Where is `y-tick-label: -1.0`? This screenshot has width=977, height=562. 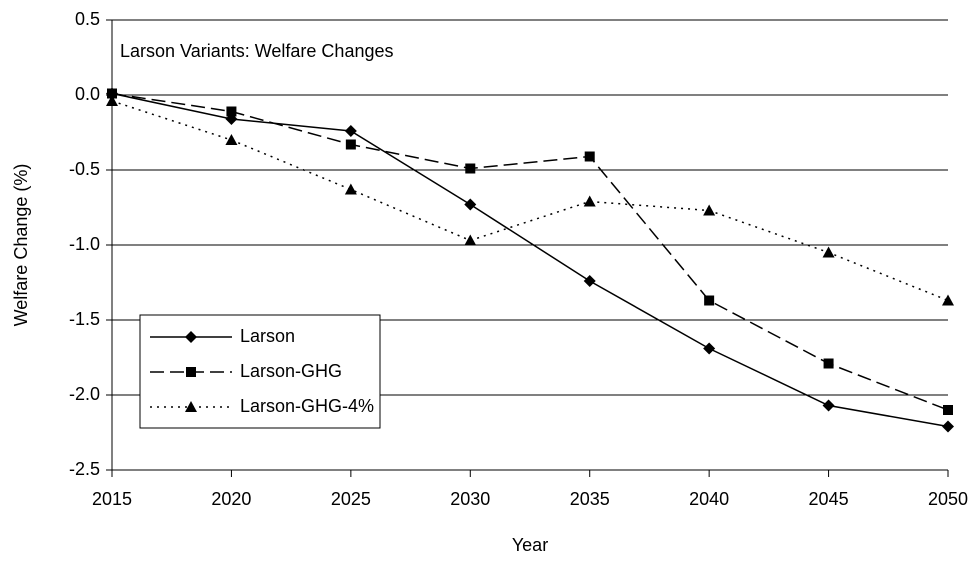 y-tick-label: -1.0 is located at coordinates (84, 244).